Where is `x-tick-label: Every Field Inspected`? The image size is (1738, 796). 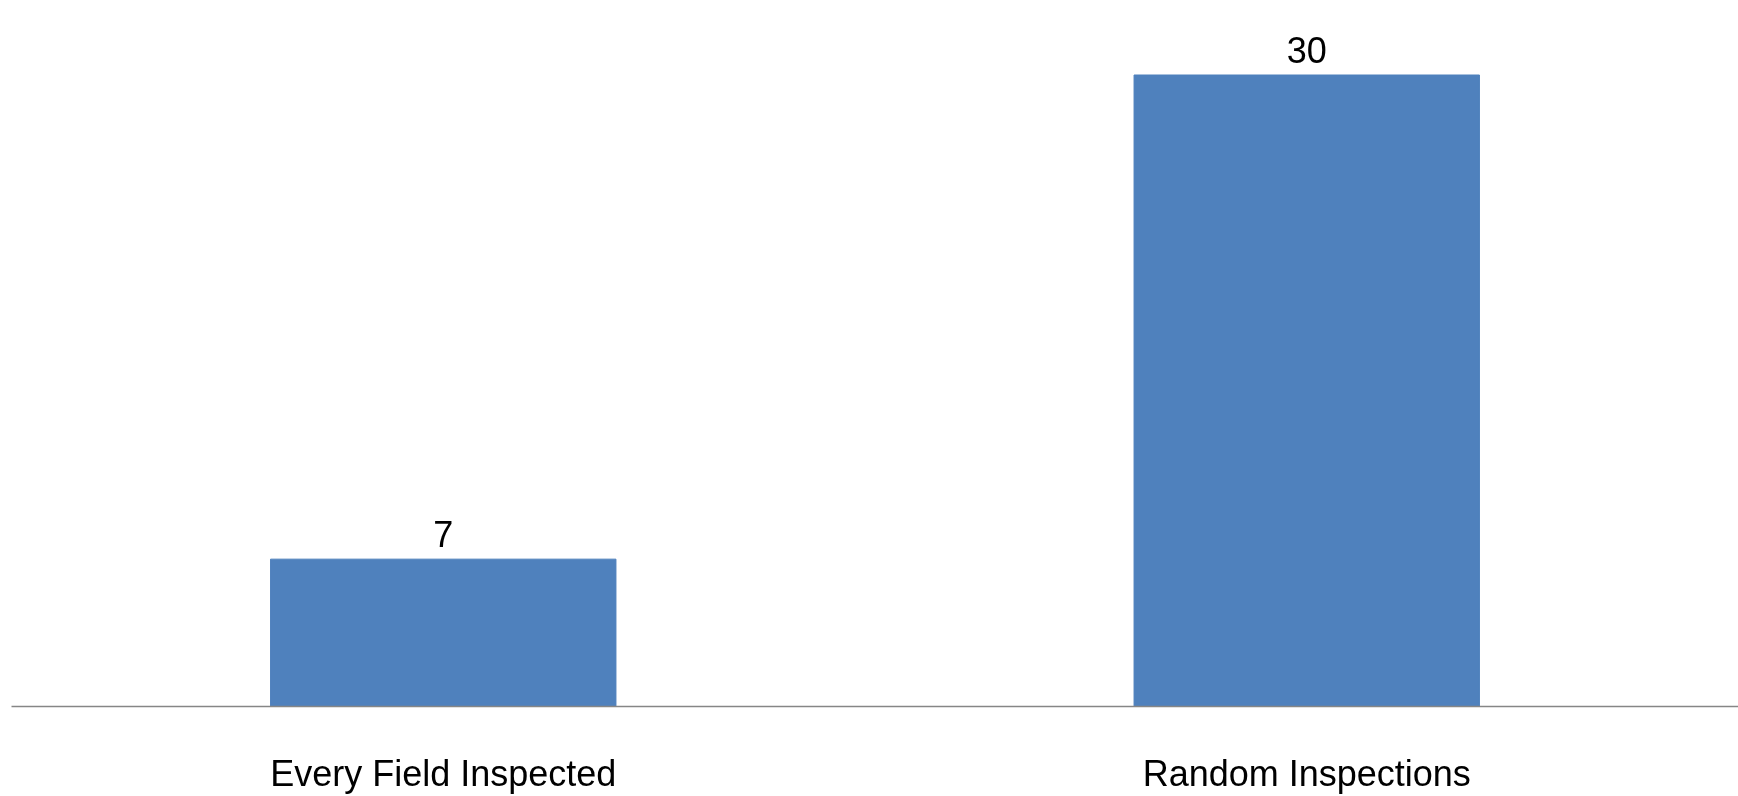 x-tick-label: Every Field Inspected is located at coordinates (443, 773).